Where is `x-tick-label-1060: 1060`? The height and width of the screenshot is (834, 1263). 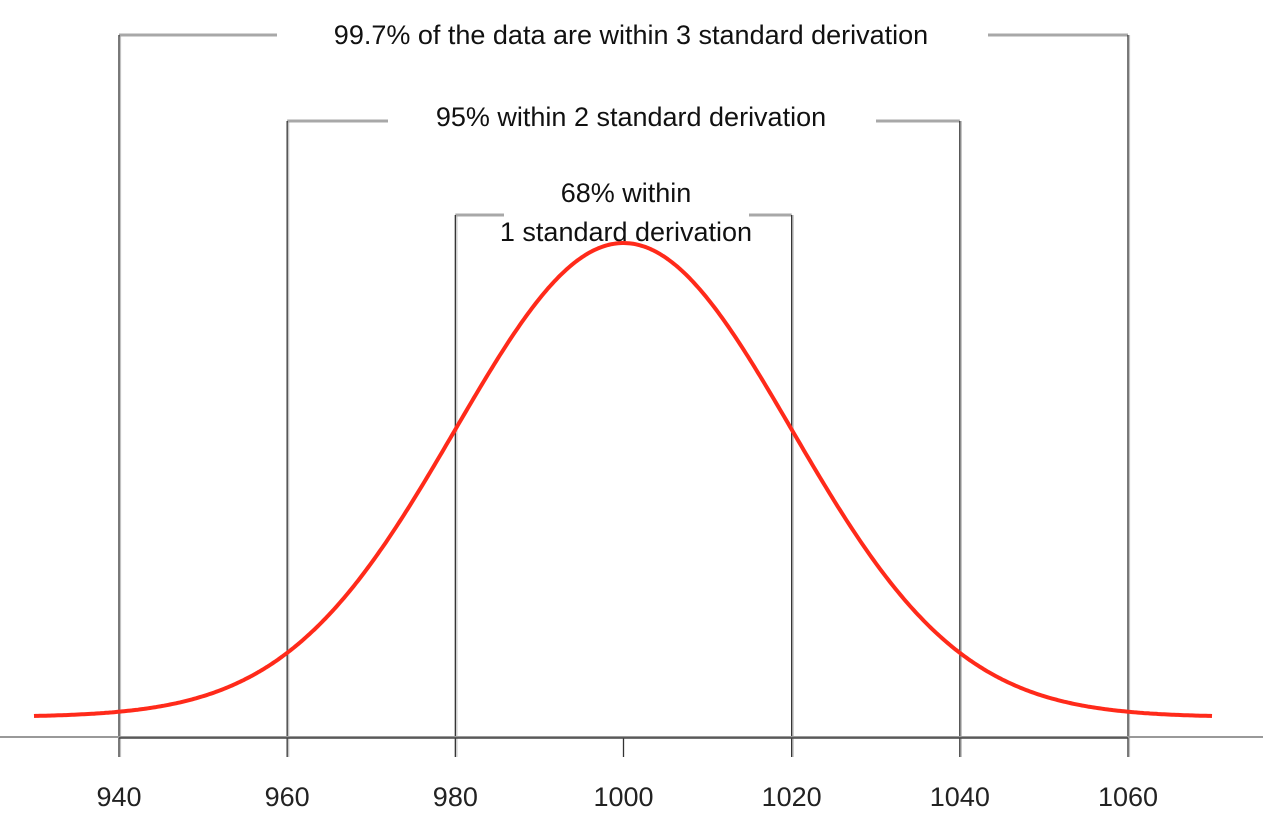 x-tick-label-1060: 1060 is located at coordinates (1128, 797).